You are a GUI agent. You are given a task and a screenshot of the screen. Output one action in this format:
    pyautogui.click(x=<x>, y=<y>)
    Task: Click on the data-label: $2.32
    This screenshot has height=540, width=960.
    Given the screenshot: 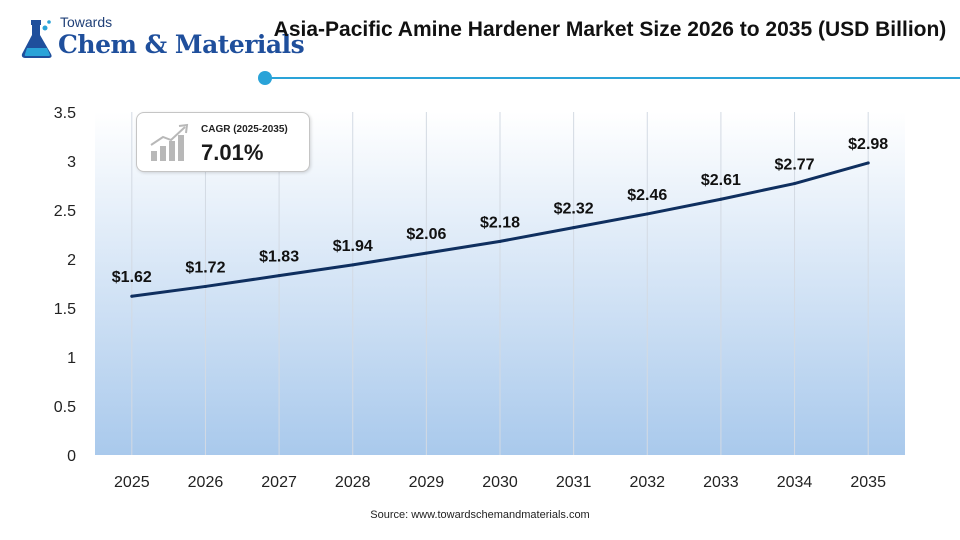 What is the action you would take?
    pyautogui.click(x=574, y=209)
    